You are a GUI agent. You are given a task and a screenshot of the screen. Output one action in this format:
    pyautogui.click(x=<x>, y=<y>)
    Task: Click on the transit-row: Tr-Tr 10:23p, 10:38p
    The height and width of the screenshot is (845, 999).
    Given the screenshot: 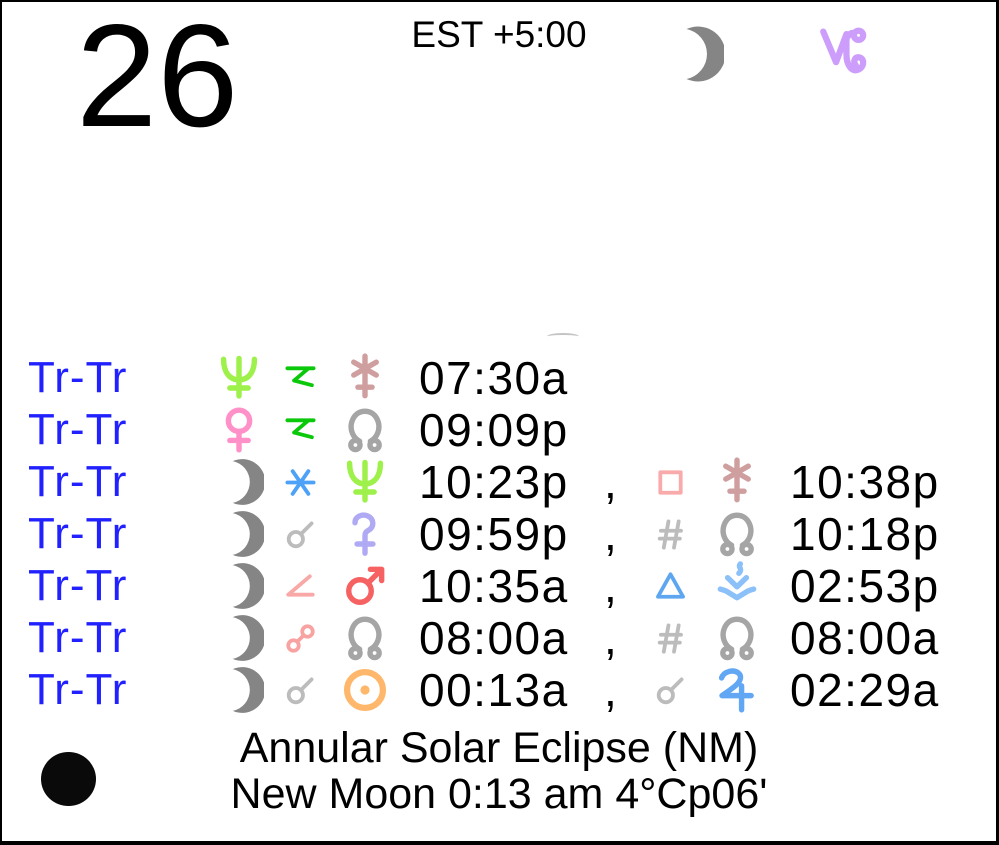 What is the action you would take?
    pyautogui.click(x=499, y=482)
    